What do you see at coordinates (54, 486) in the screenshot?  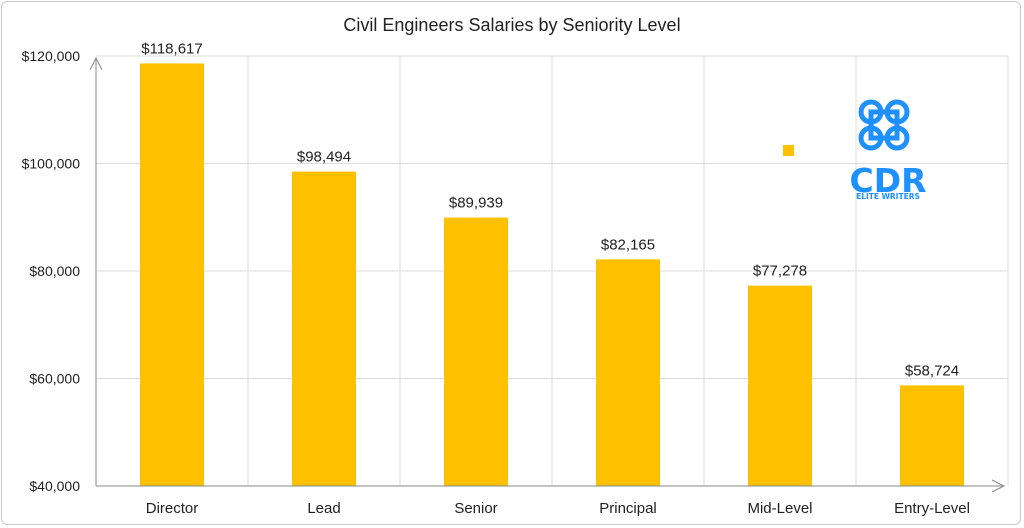 I see `y-tick-label: $40,000` at bounding box center [54, 486].